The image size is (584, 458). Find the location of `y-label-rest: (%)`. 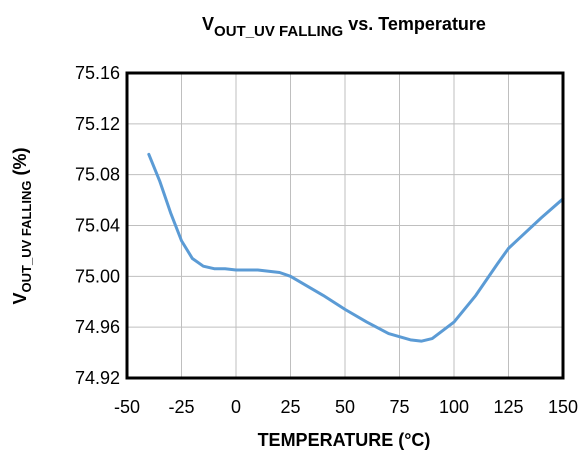

y-label-rest: (%) is located at coordinates (20, 164).